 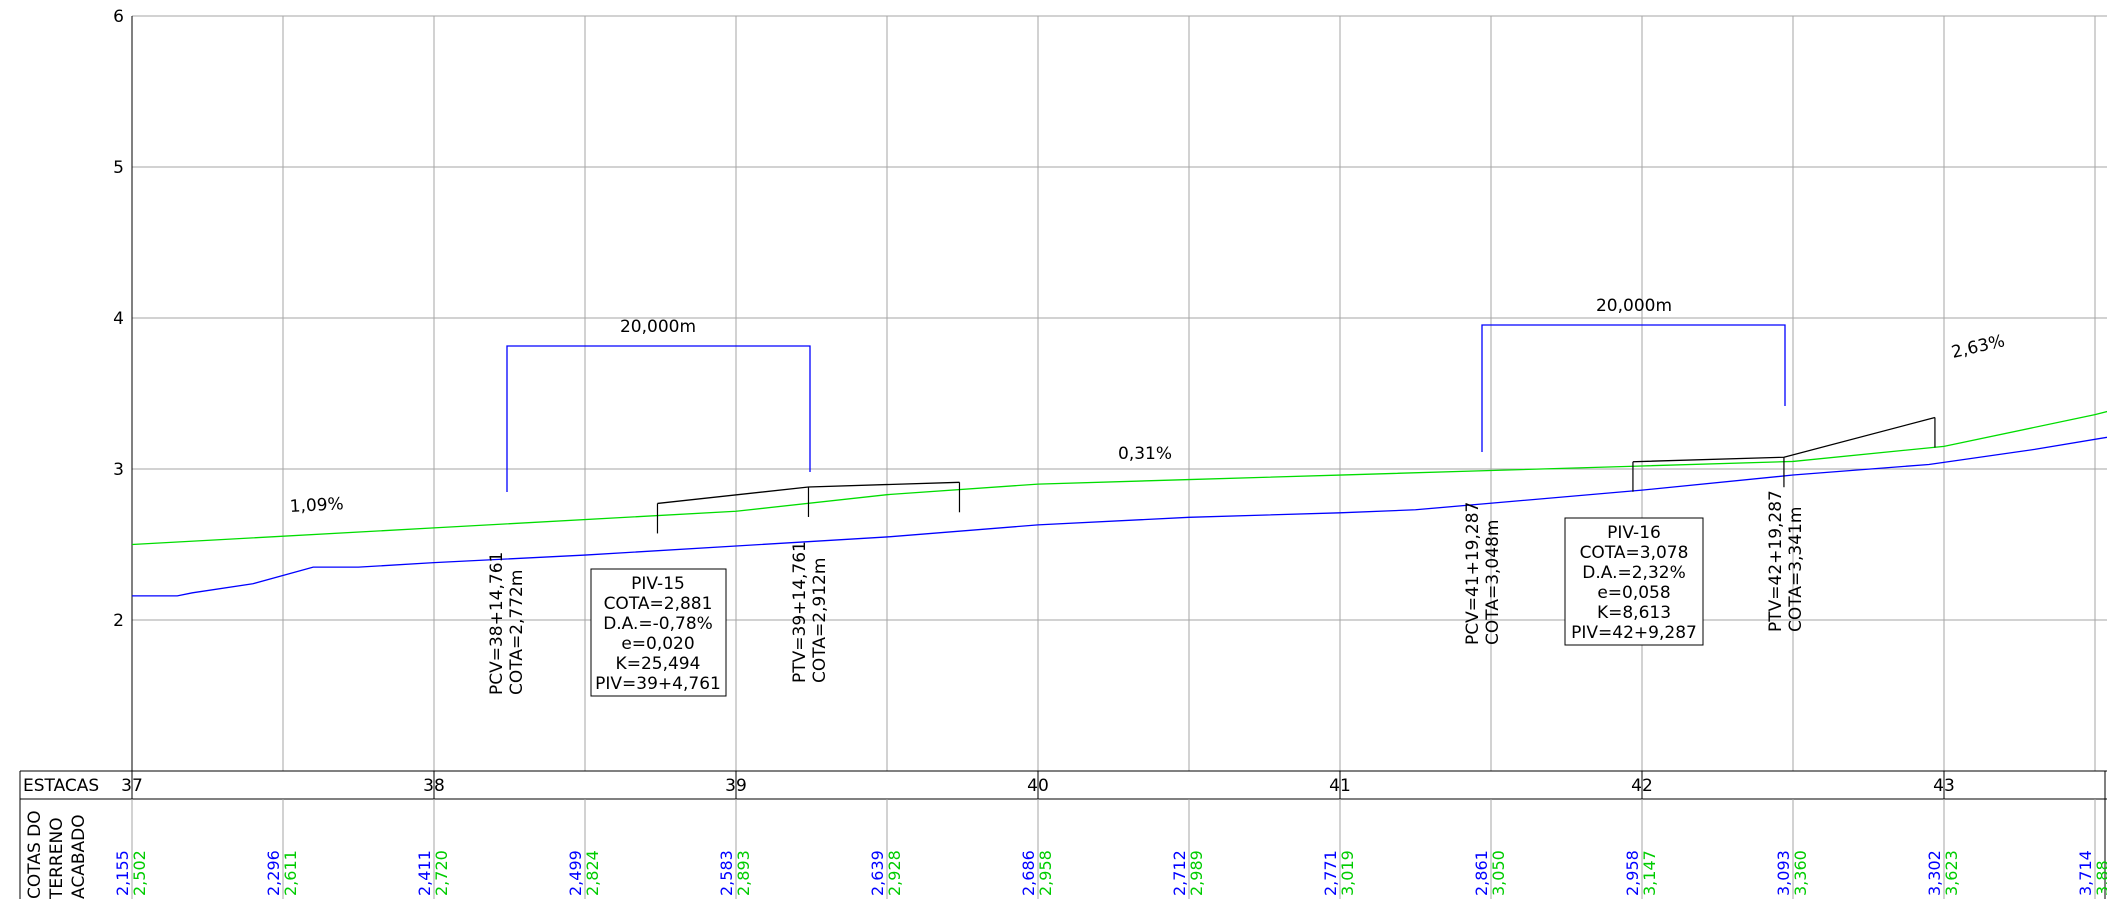 I want to click on station-label: 43, so click(x=1944, y=786).